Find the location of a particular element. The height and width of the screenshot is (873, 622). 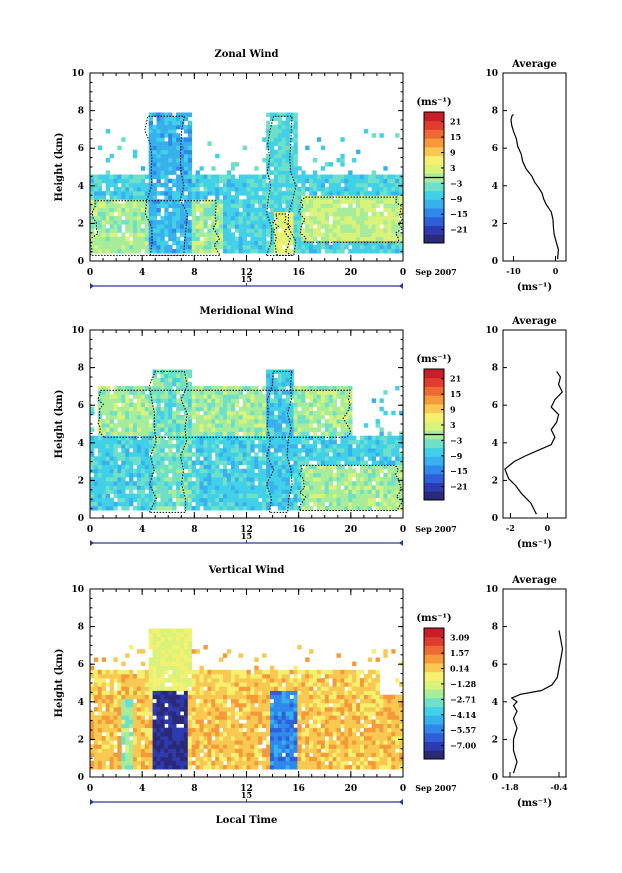

day-marker-start is located at coordinates (92, 543).